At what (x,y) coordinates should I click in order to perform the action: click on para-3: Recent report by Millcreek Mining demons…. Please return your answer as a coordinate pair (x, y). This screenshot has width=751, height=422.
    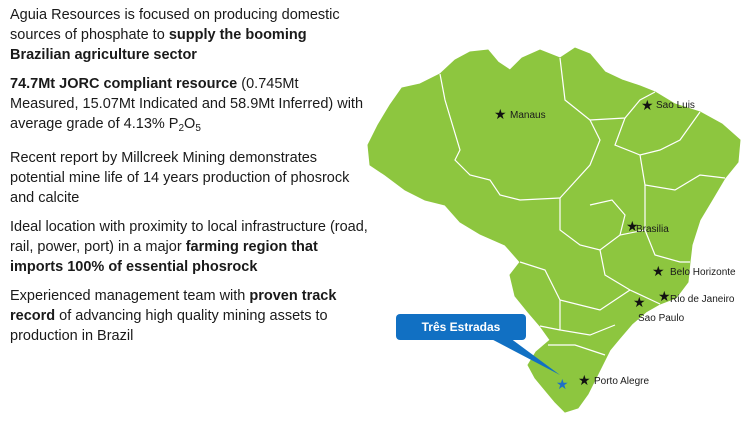
    Looking at the image, I should click on (180, 178).